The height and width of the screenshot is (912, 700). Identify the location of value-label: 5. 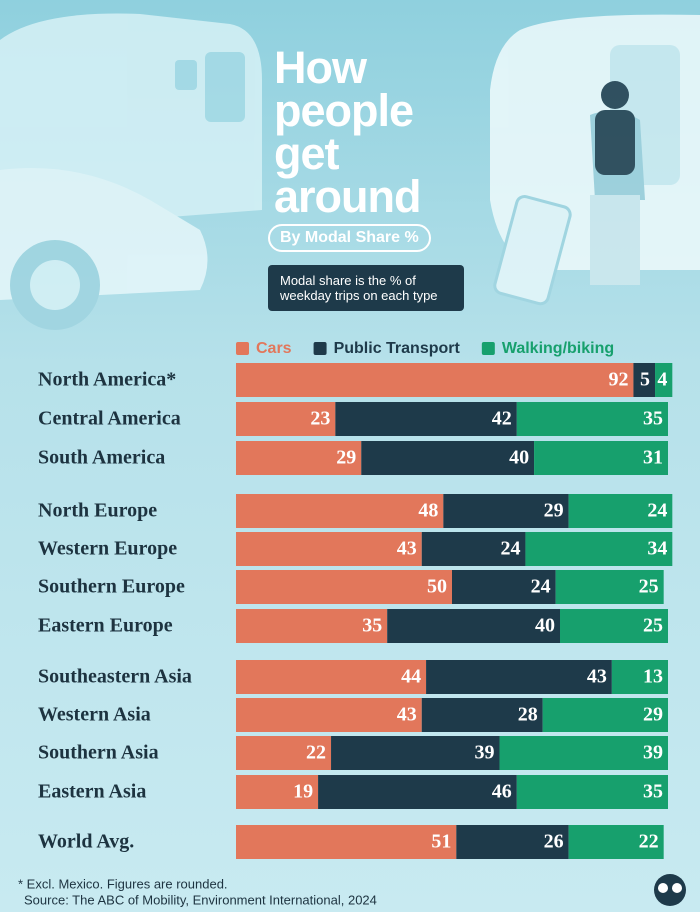
(645, 380).